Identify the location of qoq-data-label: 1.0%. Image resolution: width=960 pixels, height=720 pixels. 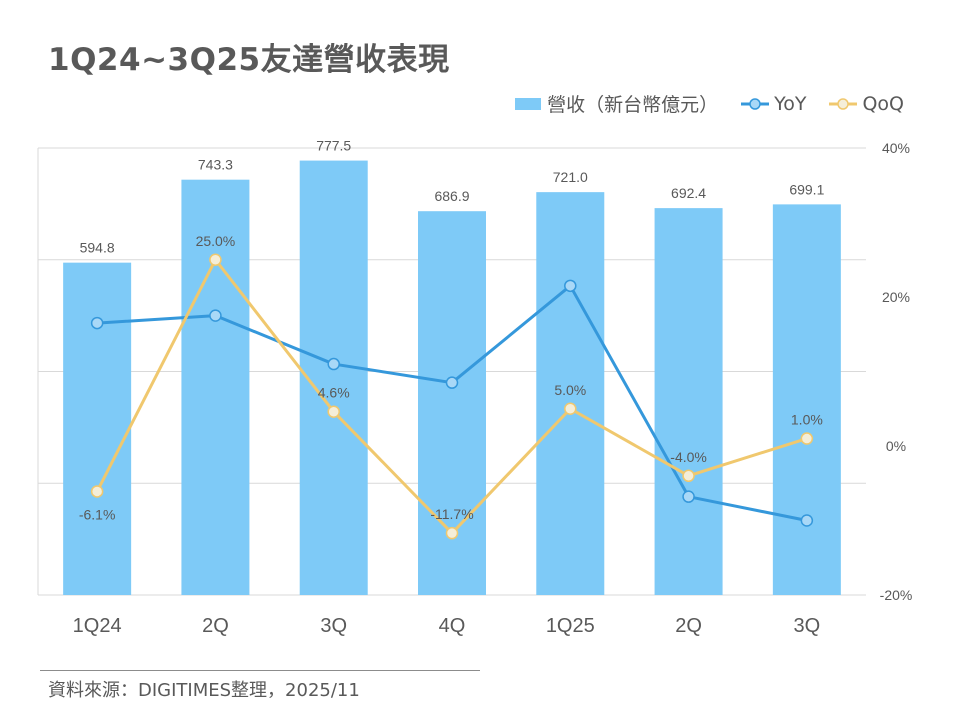
(807, 420).